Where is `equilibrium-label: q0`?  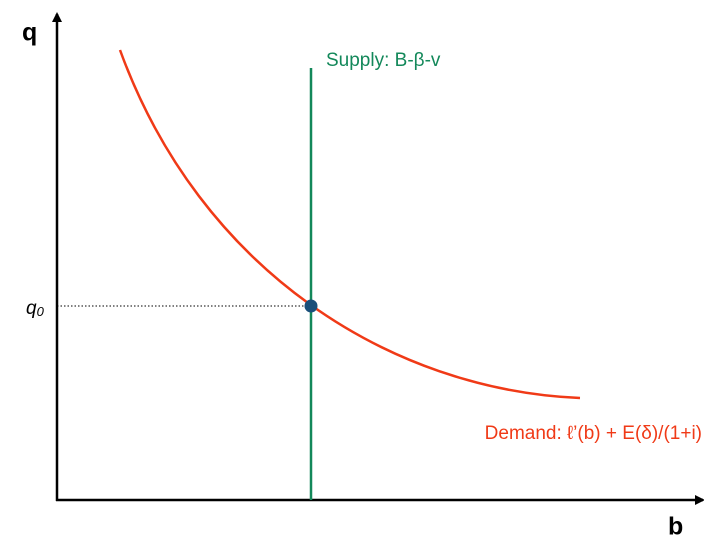
equilibrium-label: q0 is located at coordinates (35, 308).